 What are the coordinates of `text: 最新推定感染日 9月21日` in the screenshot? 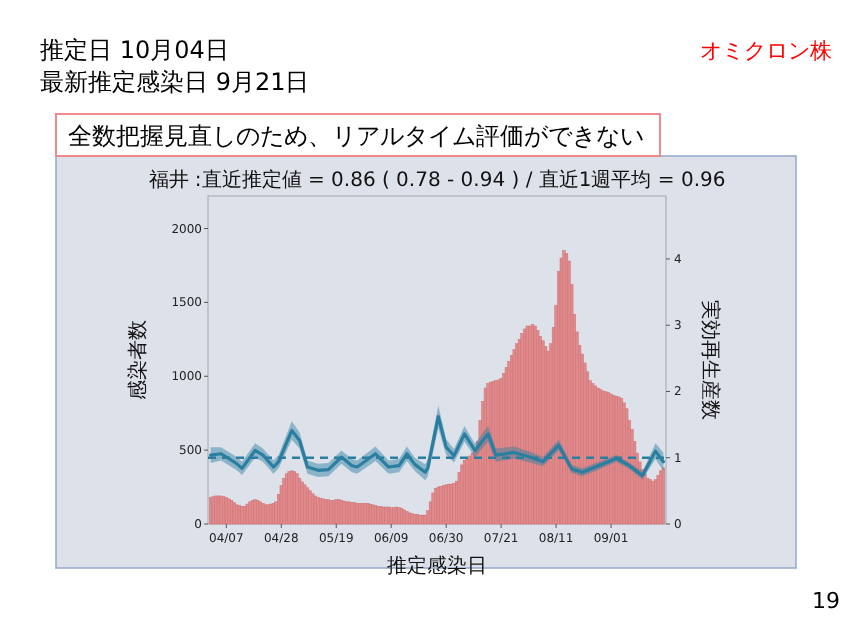 It's located at (175, 82).